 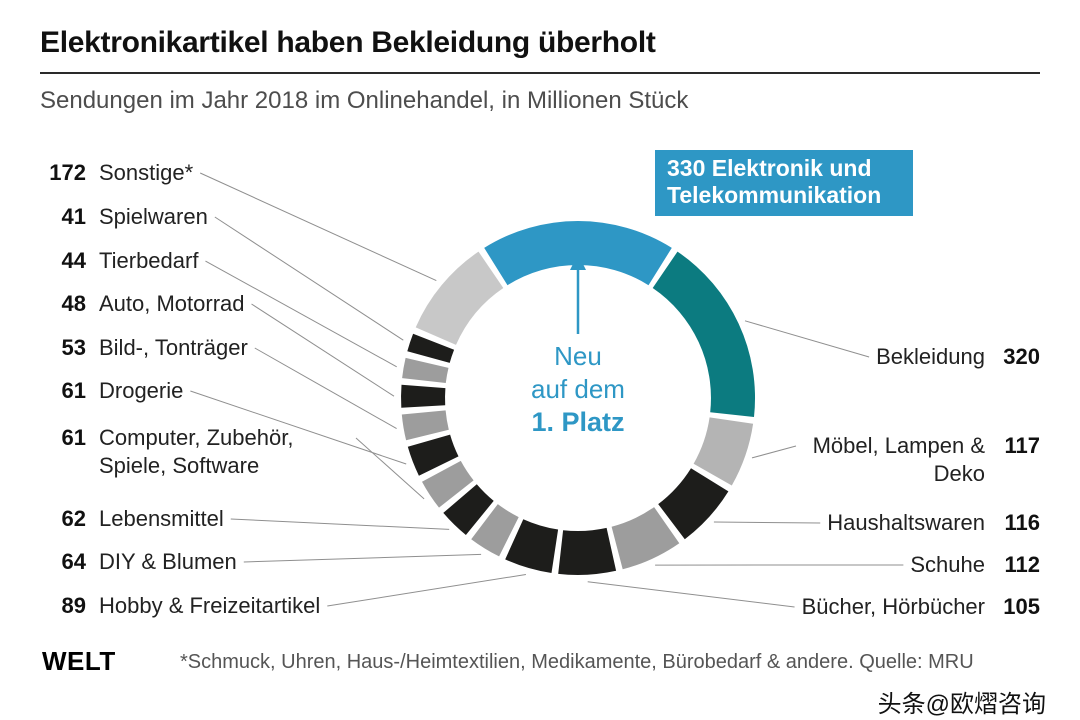 I want to click on donut-segment-computer, so click(x=448, y=484).